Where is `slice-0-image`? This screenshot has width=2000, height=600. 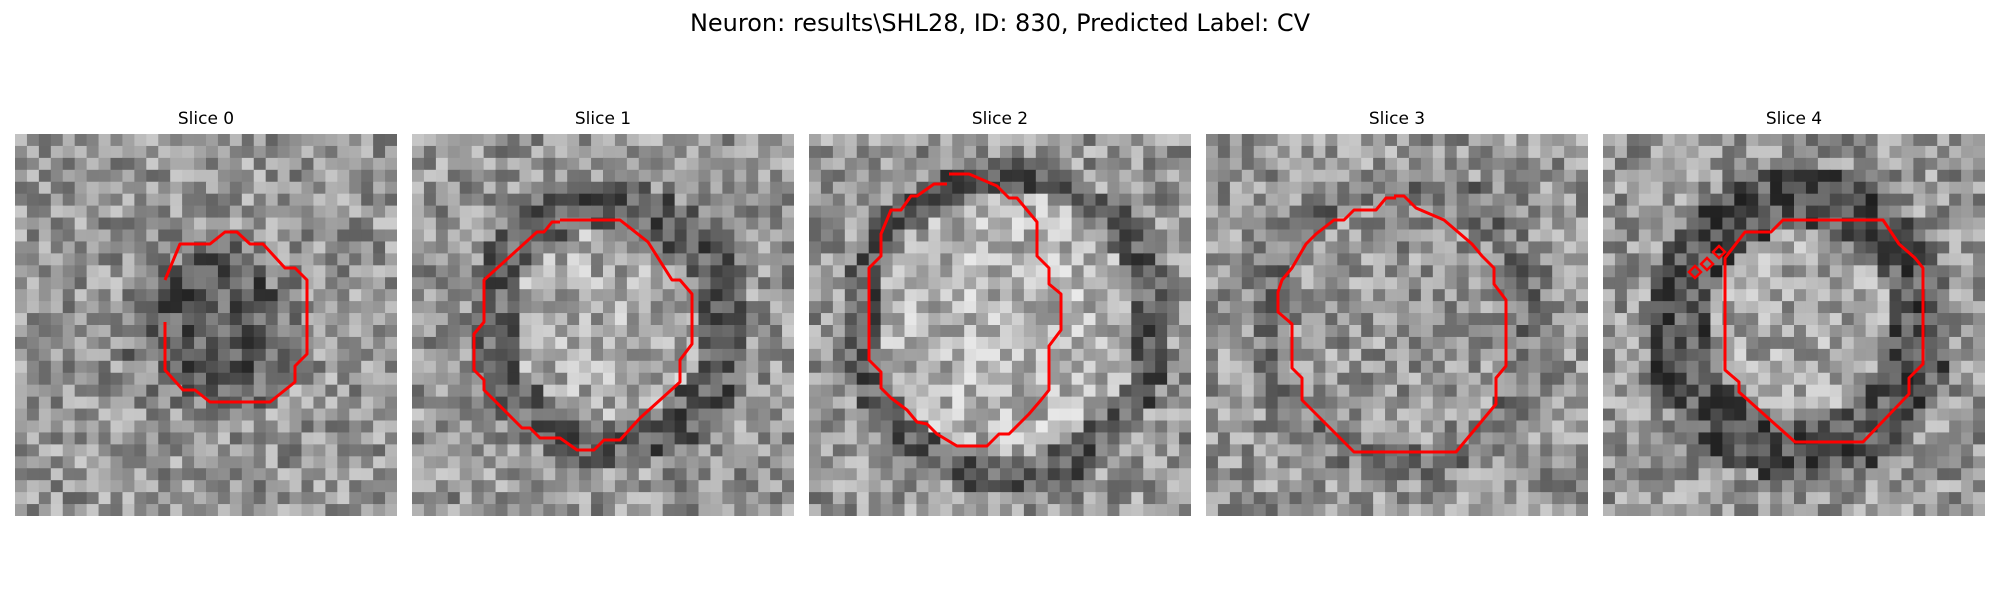 slice-0-image is located at coordinates (206, 325).